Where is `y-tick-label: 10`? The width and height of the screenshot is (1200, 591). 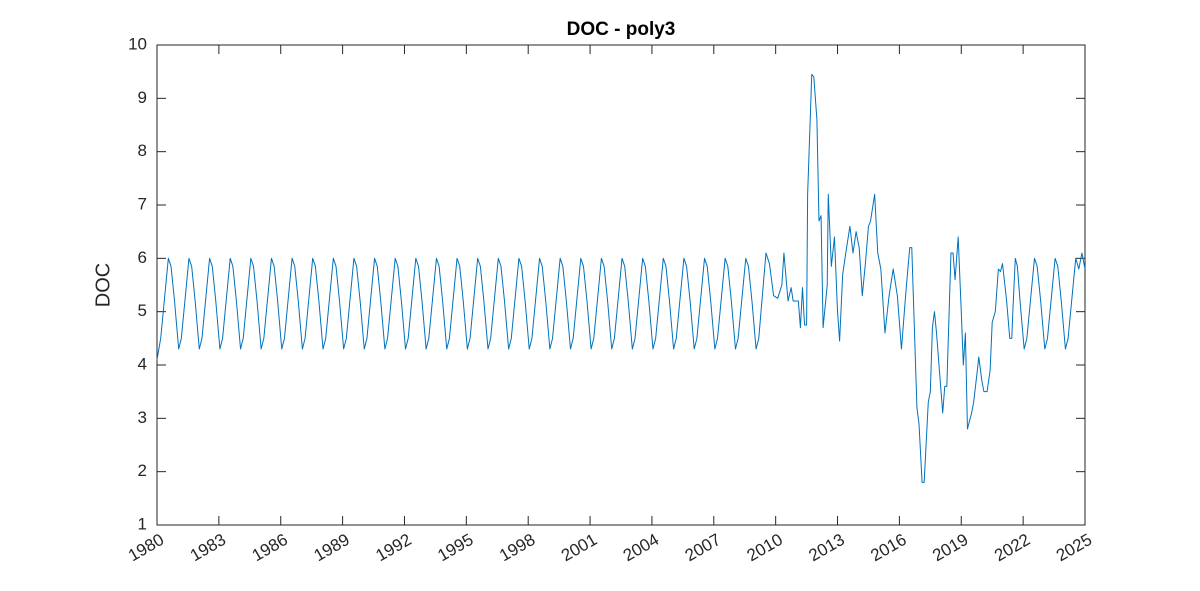 y-tick-label: 10 is located at coordinates (137, 43).